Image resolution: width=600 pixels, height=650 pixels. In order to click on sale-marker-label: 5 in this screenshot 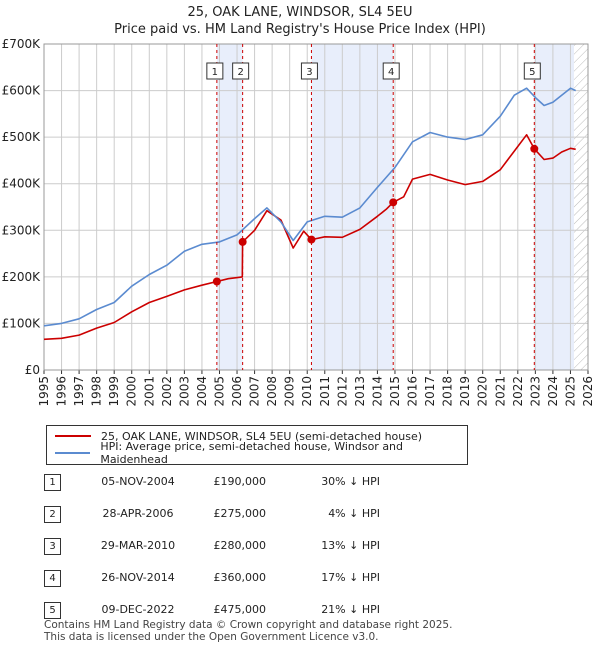, I will do `click(532, 72)`.